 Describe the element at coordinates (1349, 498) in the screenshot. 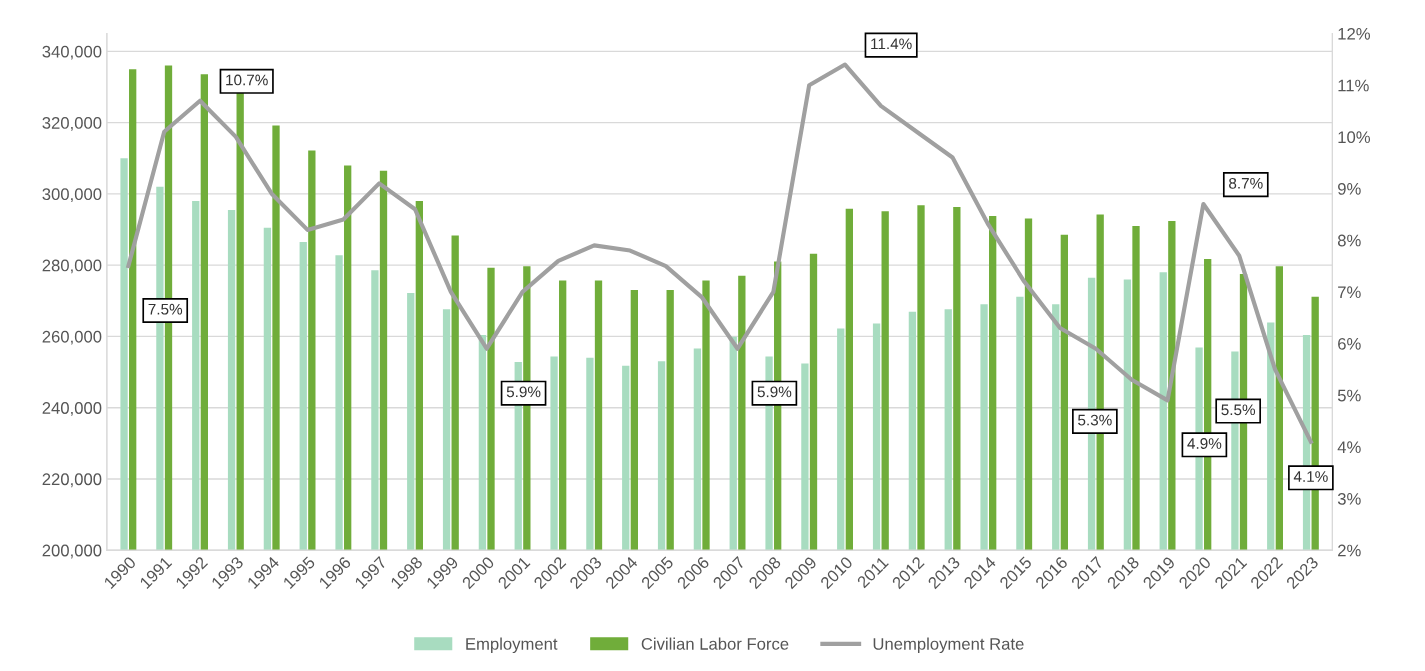

I see `y2-tick-label: 3%` at that location.